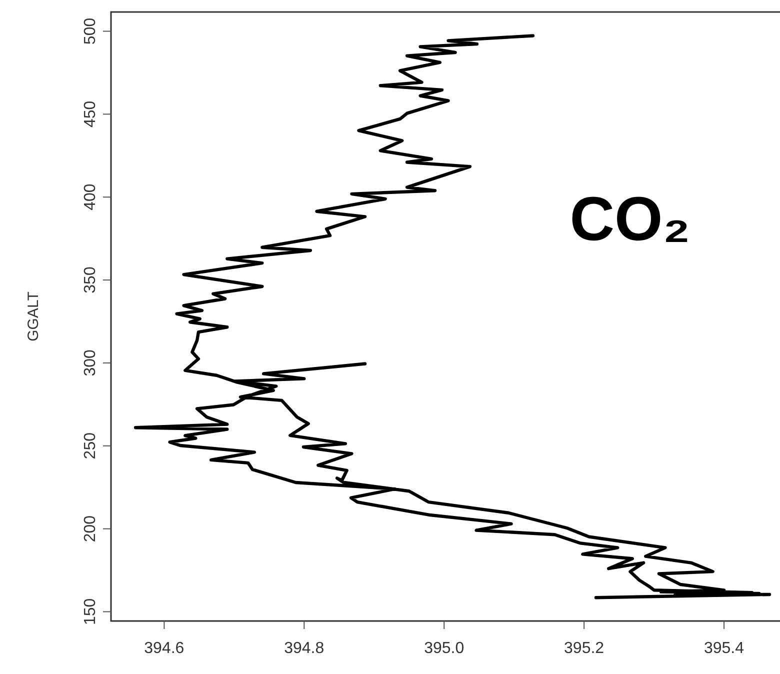  I want to click on y-tick-label: 150, so click(90, 612).